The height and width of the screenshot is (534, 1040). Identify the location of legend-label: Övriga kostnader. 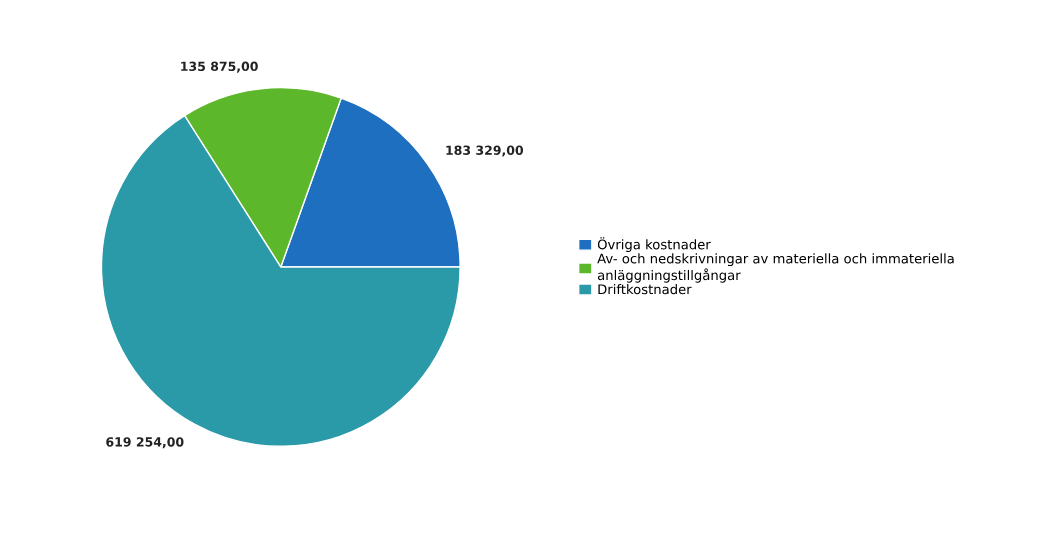
(654, 244).